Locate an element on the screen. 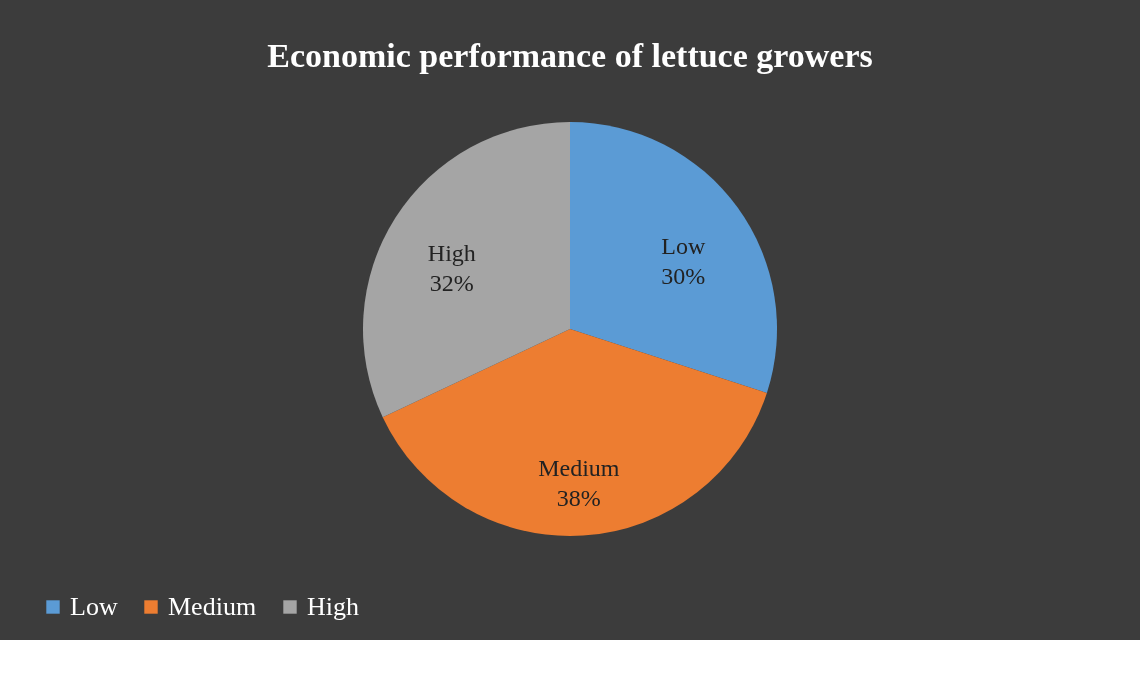  chart-title: Economic performance of lettuce growers is located at coordinates (570, 55).